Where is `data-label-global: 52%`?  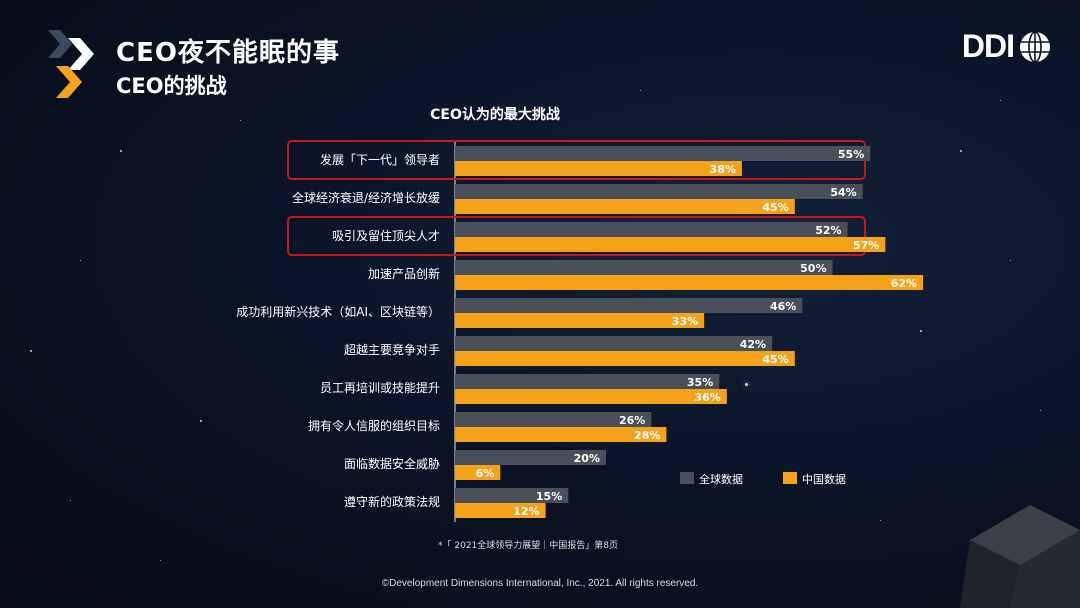
data-label-global: 52% is located at coordinates (828, 230).